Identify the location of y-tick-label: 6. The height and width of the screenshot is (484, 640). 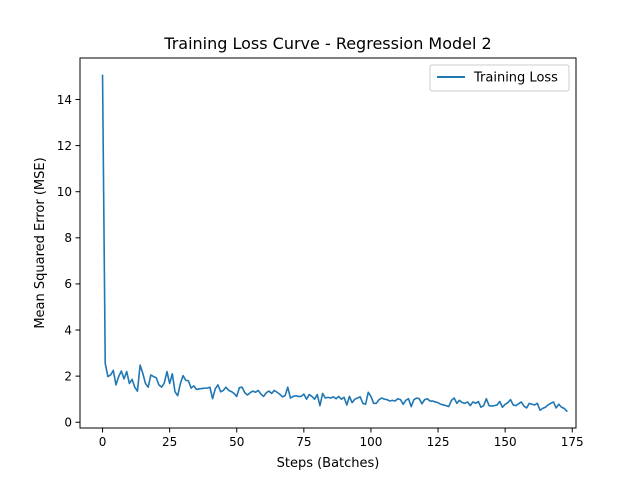
(68, 284).